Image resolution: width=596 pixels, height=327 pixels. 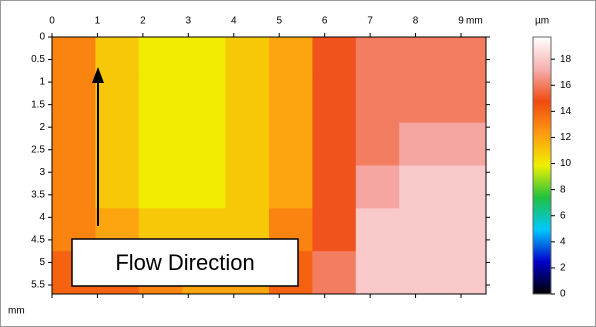 I want to click on x-unit: mm, so click(x=474, y=21).